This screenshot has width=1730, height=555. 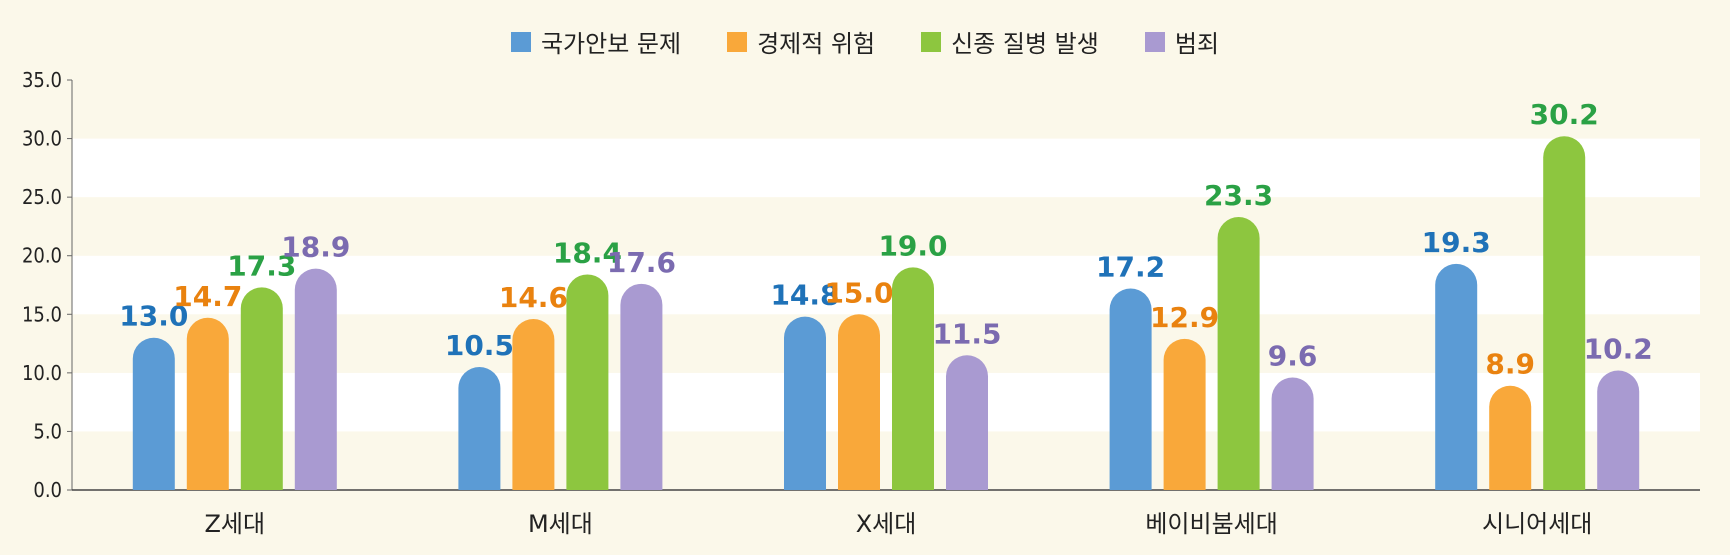 I want to click on x-tick-label: 베이비붐세대, so click(x=1211, y=524).